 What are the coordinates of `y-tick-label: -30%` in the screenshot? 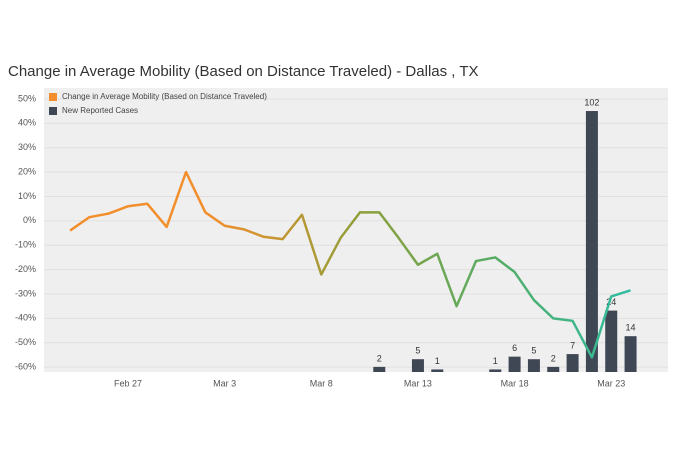 It's located at (25, 293).